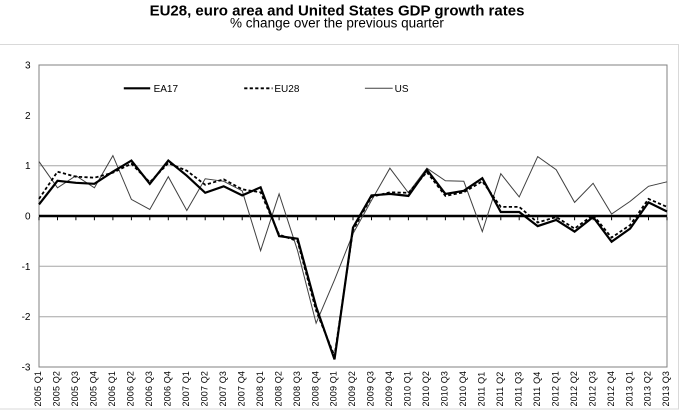 The image size is (688, 416). Describe the element at coordinates (648, 389) in the screenshot. I see `svg-text: 2013 Q2` at that location.